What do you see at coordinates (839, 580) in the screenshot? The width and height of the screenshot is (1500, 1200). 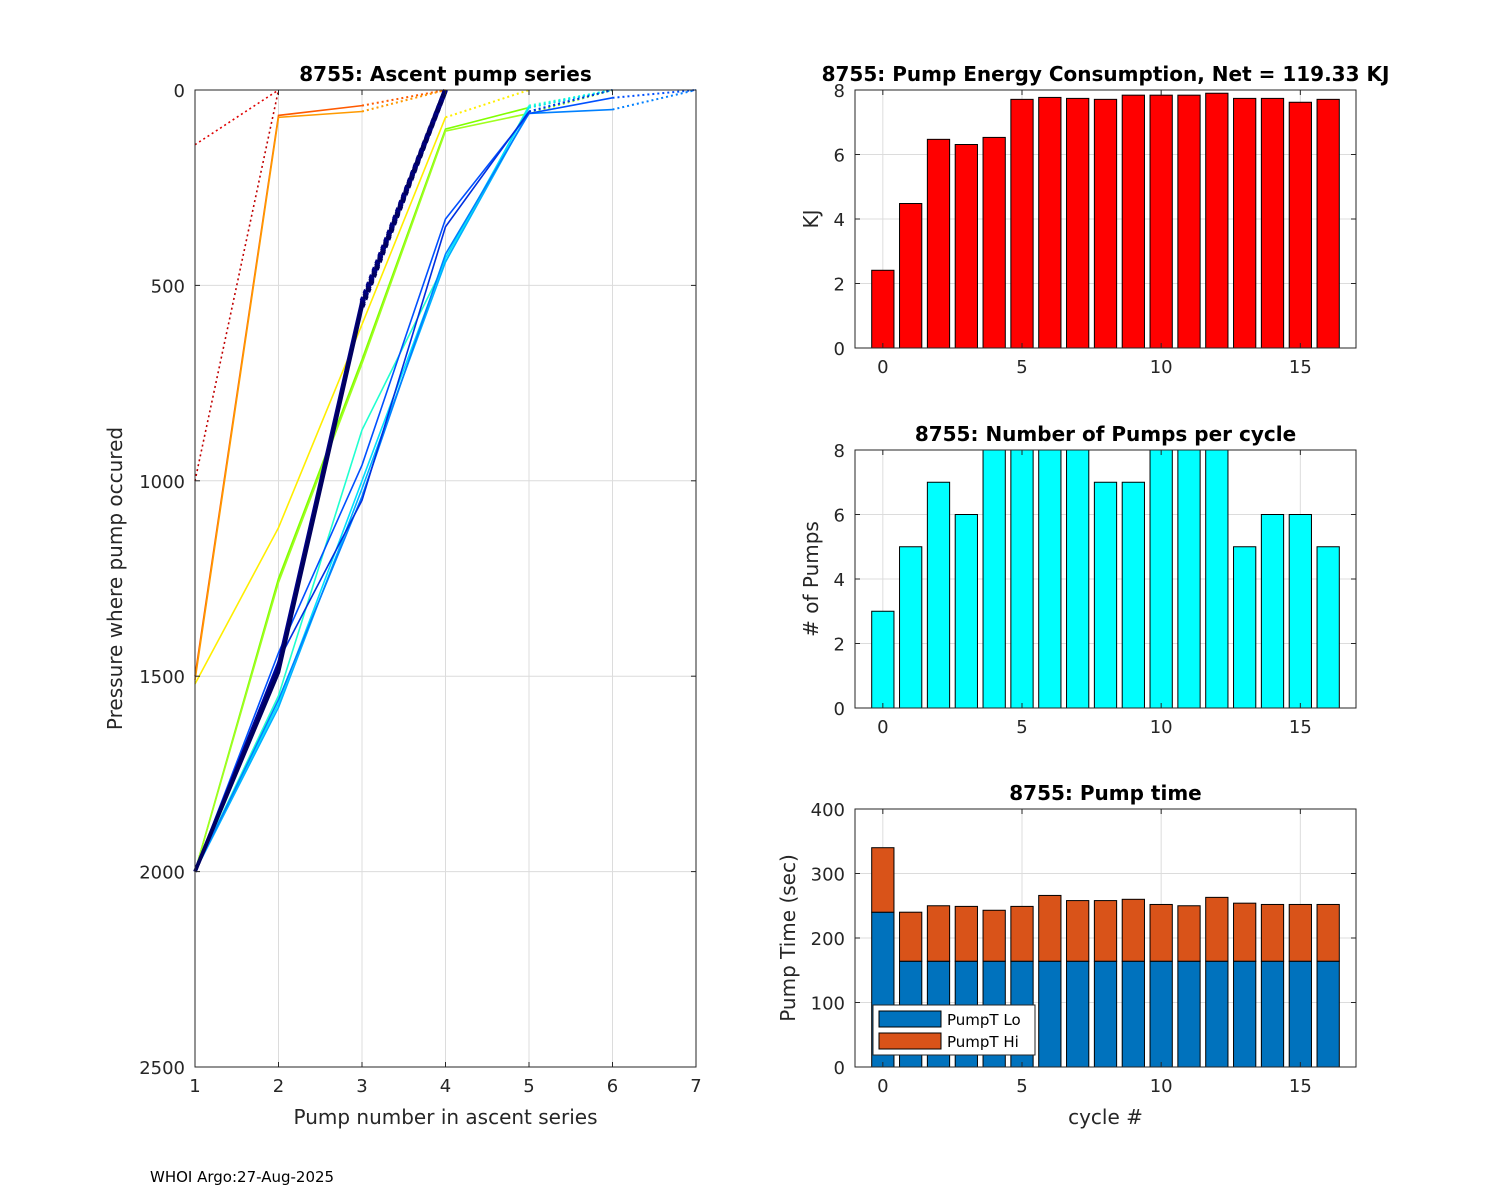 I see `y-tick-label: 4` at bounding box center [839, 580].